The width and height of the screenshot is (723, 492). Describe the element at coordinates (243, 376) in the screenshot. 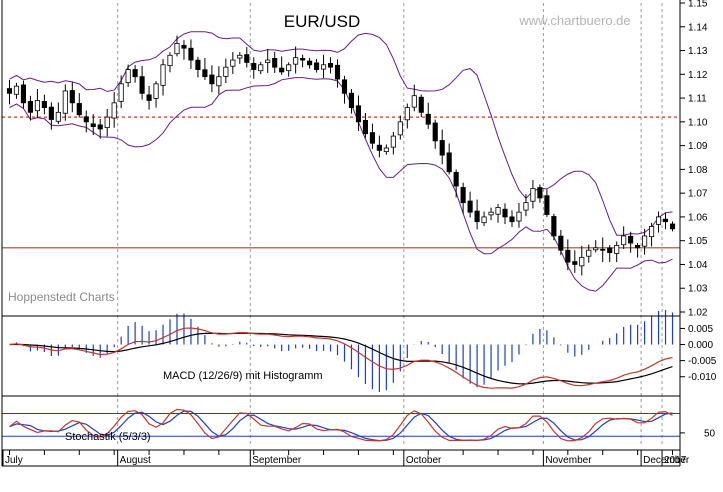

I see `macd-title: MACD (12/26/9) mit Histogramm` at that location.